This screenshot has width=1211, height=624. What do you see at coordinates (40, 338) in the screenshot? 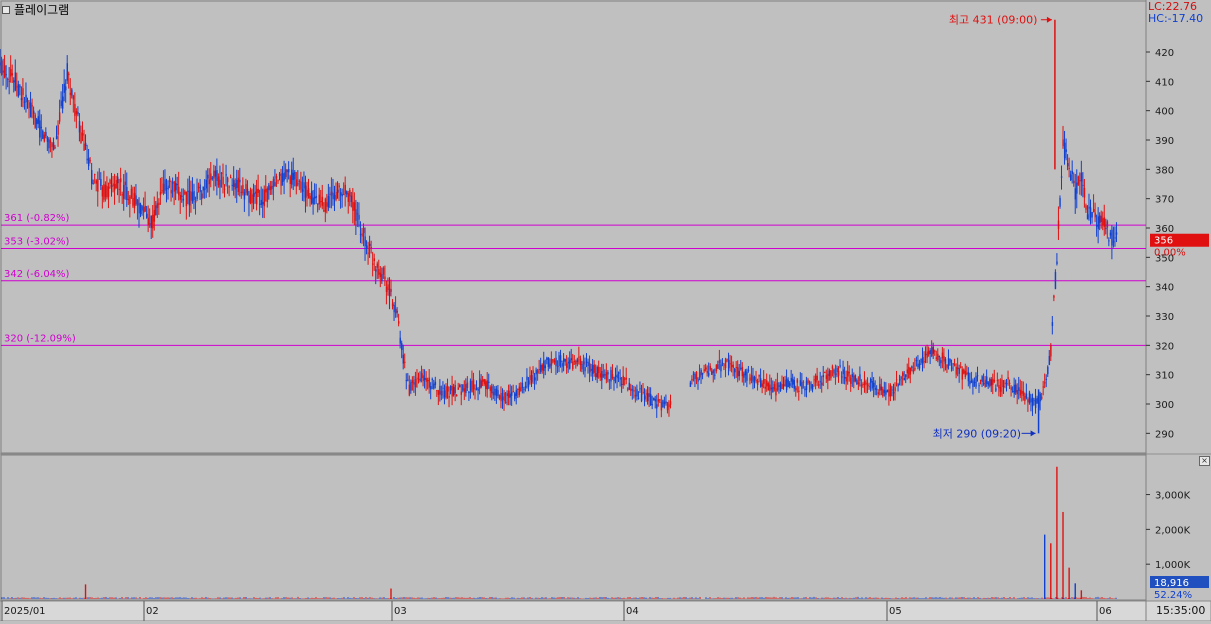
I see `level-label: 320 (-12.09%)` at bounding box center [40, 338].